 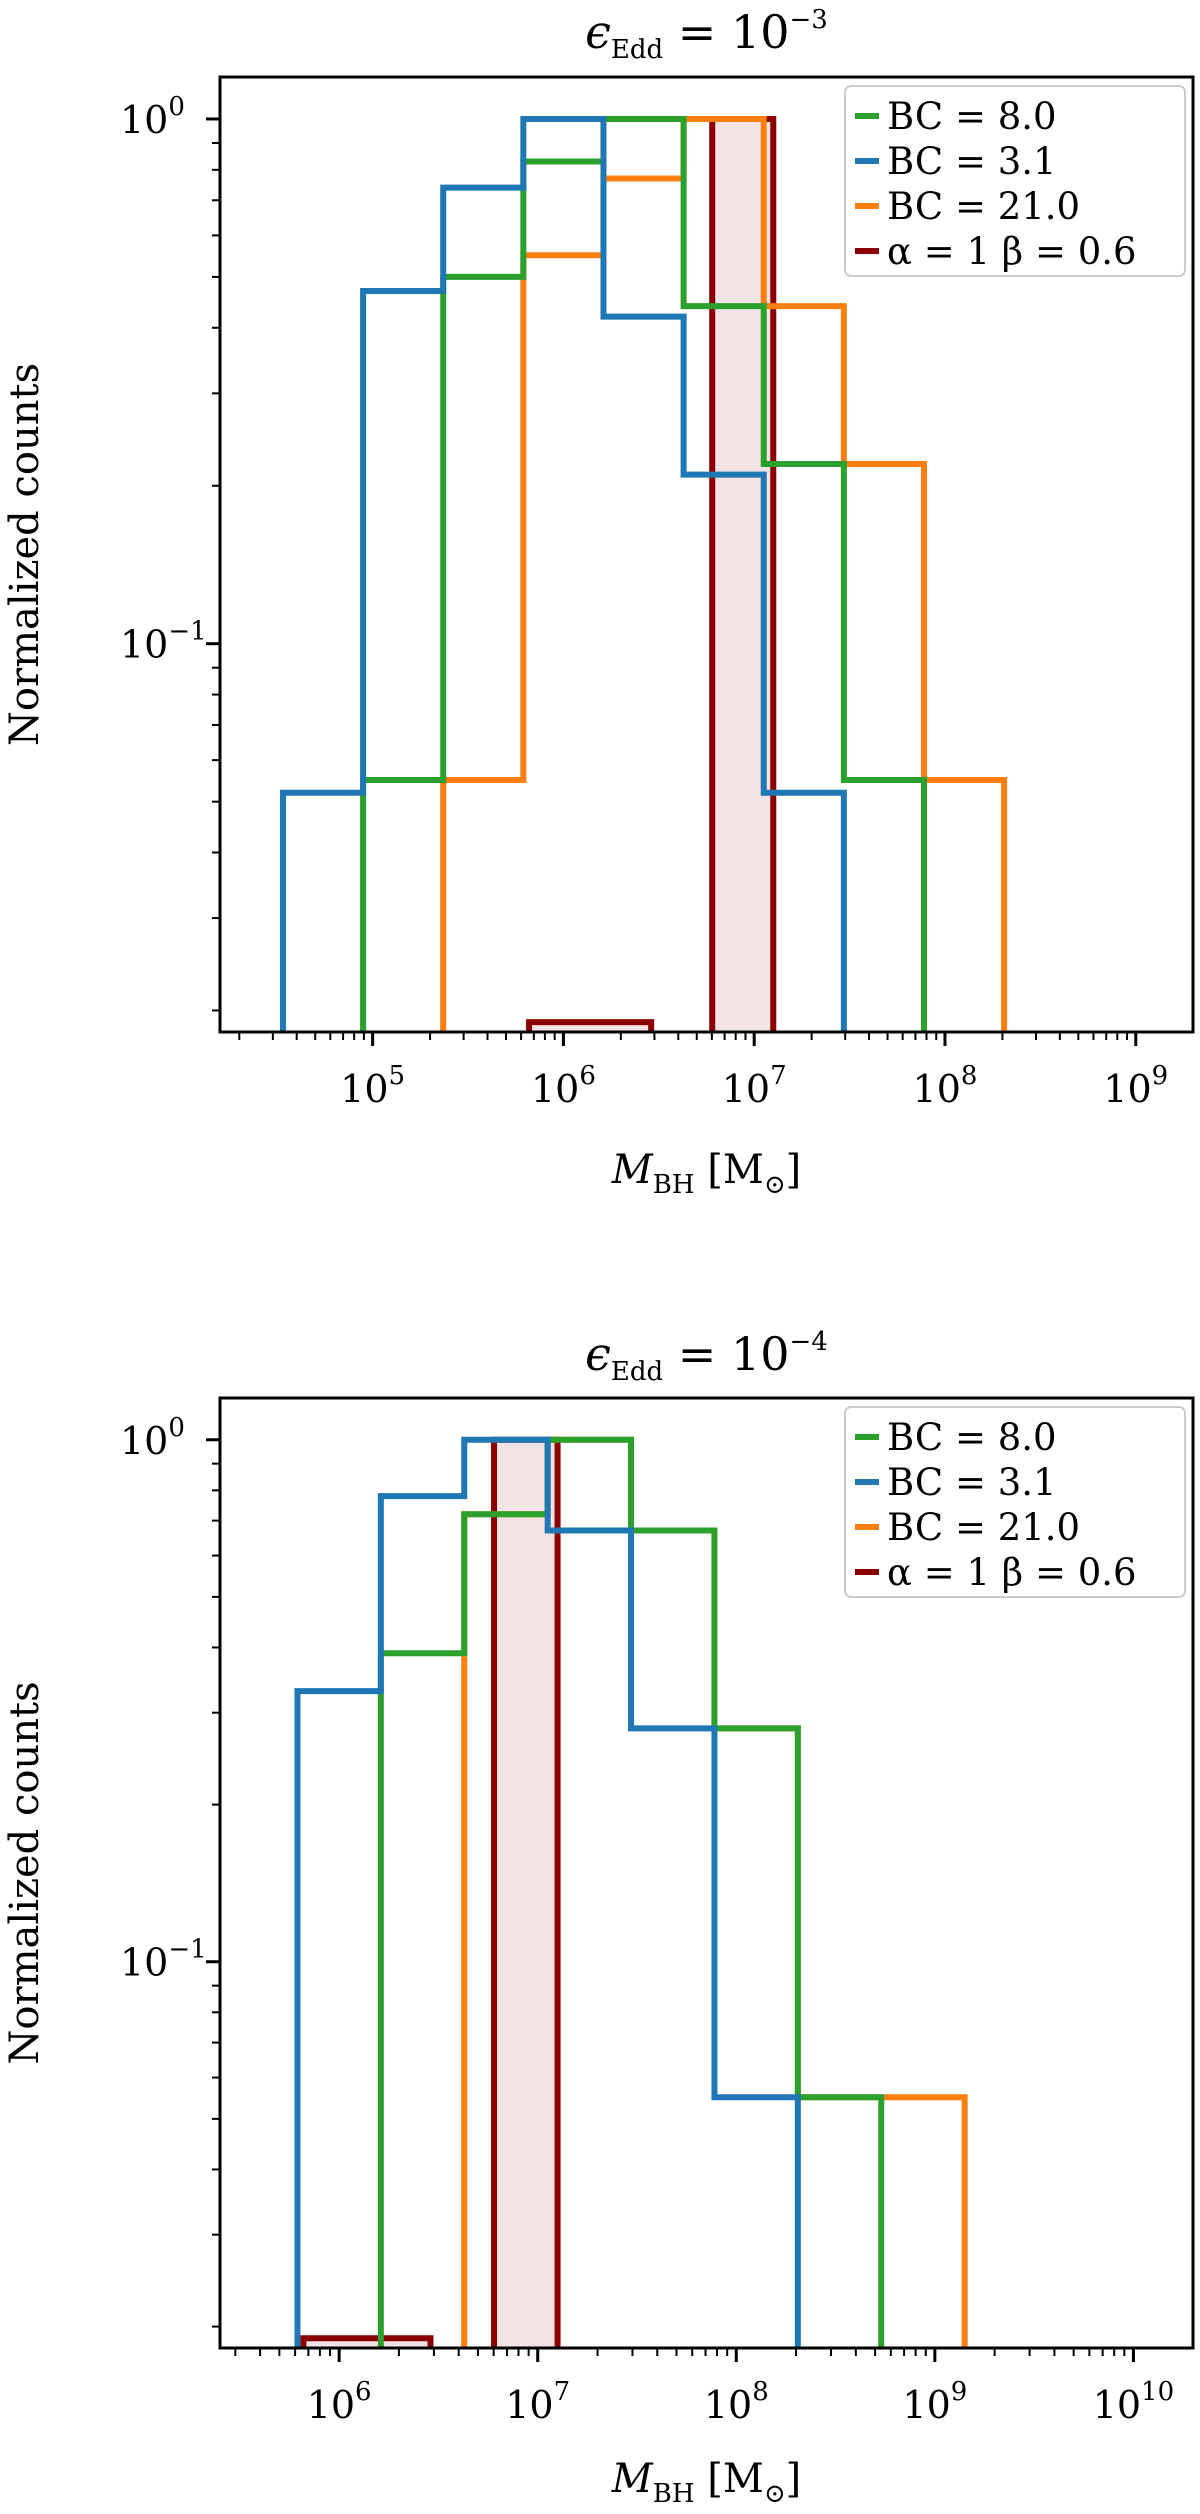 I want to click on x-tick-label: 10¹⁰, so click(x=1133, y=2402).